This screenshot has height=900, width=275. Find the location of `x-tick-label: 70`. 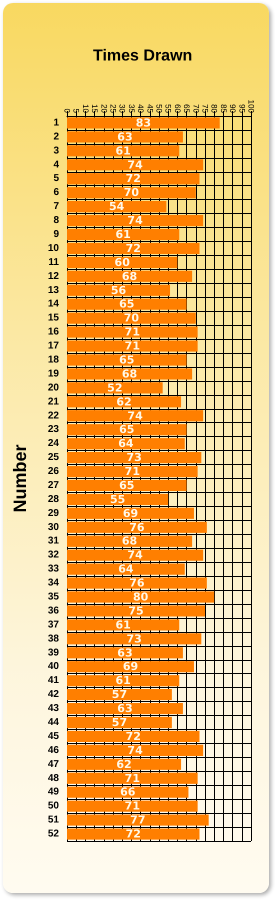

x-tick-label: 70 is located at coordinates (195, 109).